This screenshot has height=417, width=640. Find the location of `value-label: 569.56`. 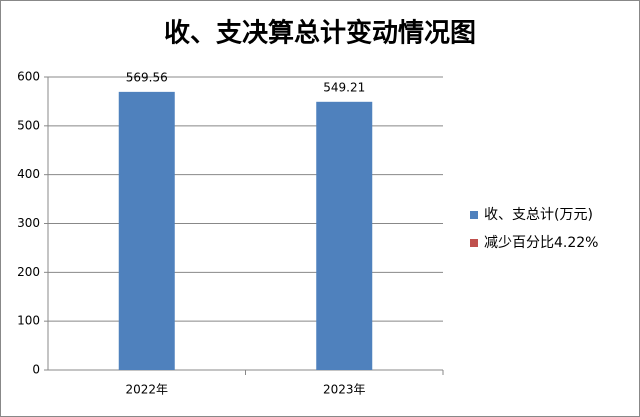

value-label: 569.56 is located at coordinates (147, 77).